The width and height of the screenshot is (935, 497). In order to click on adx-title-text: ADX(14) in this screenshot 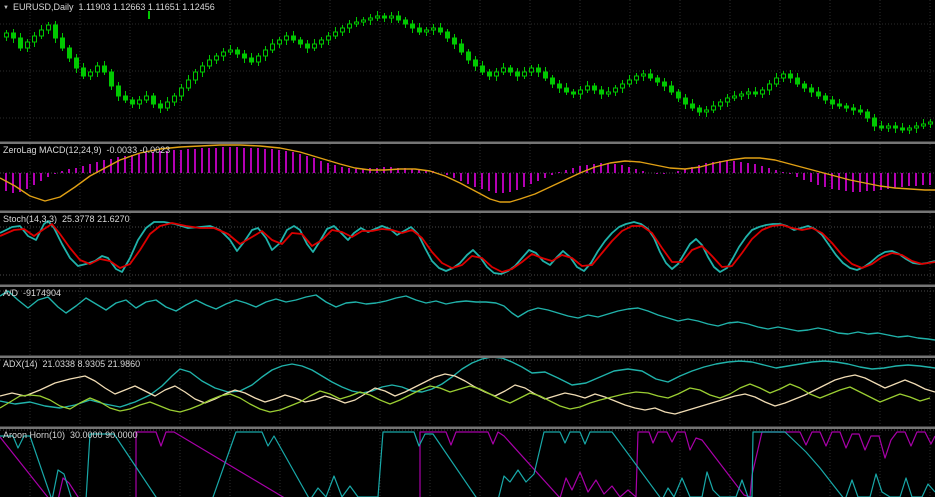, I will do `click(20, 364)`.